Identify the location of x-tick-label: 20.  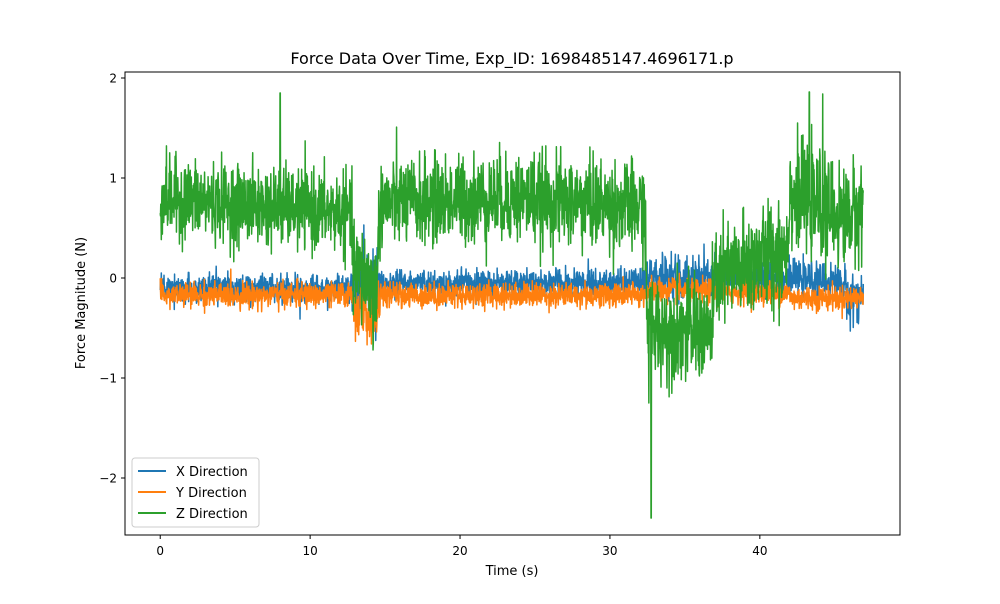
(459, 551).